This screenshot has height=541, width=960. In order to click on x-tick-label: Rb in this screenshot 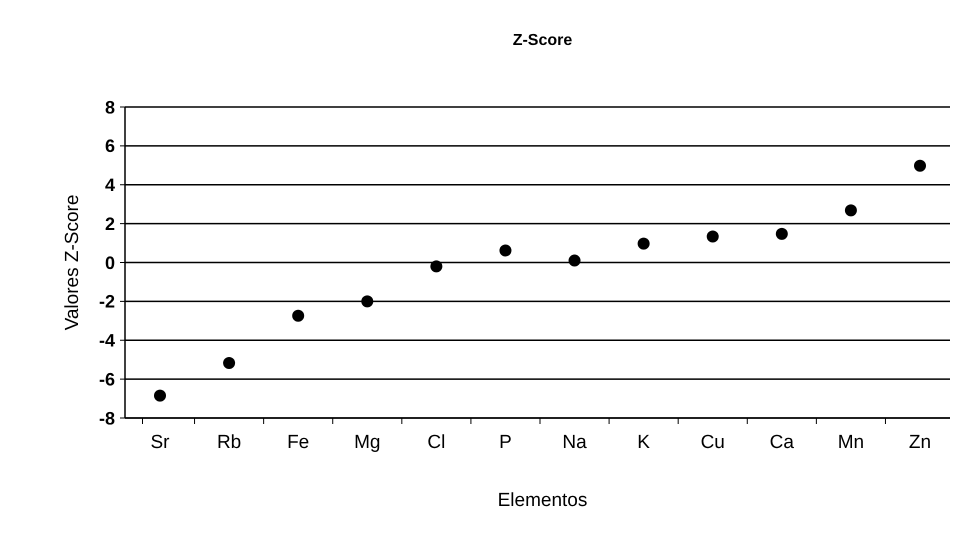, I will do `click(229, 442)`.